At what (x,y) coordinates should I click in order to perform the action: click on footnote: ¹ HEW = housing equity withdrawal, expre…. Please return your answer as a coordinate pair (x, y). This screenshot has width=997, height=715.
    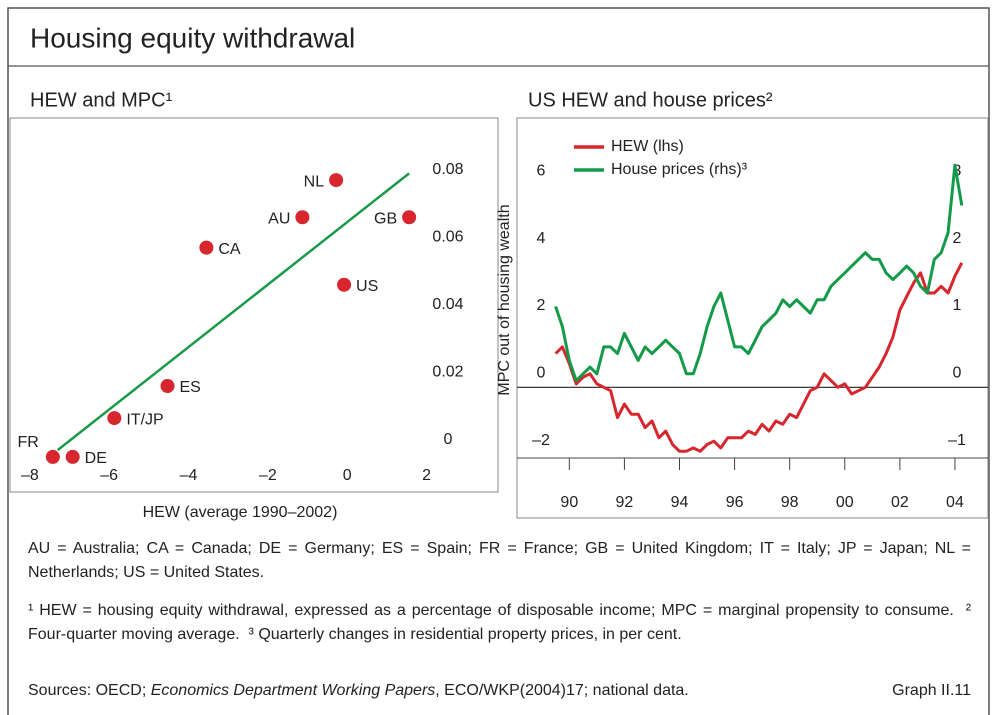
    Looking at the image, I should click on (491, 610).